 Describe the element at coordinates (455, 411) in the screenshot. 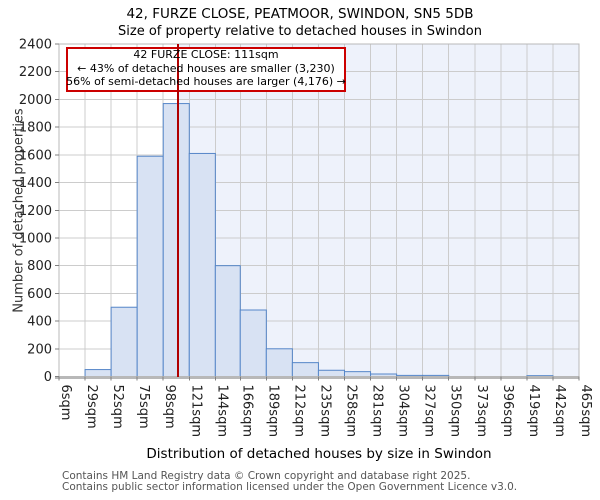

I see `x-tick-label: 350sqm` at that location.